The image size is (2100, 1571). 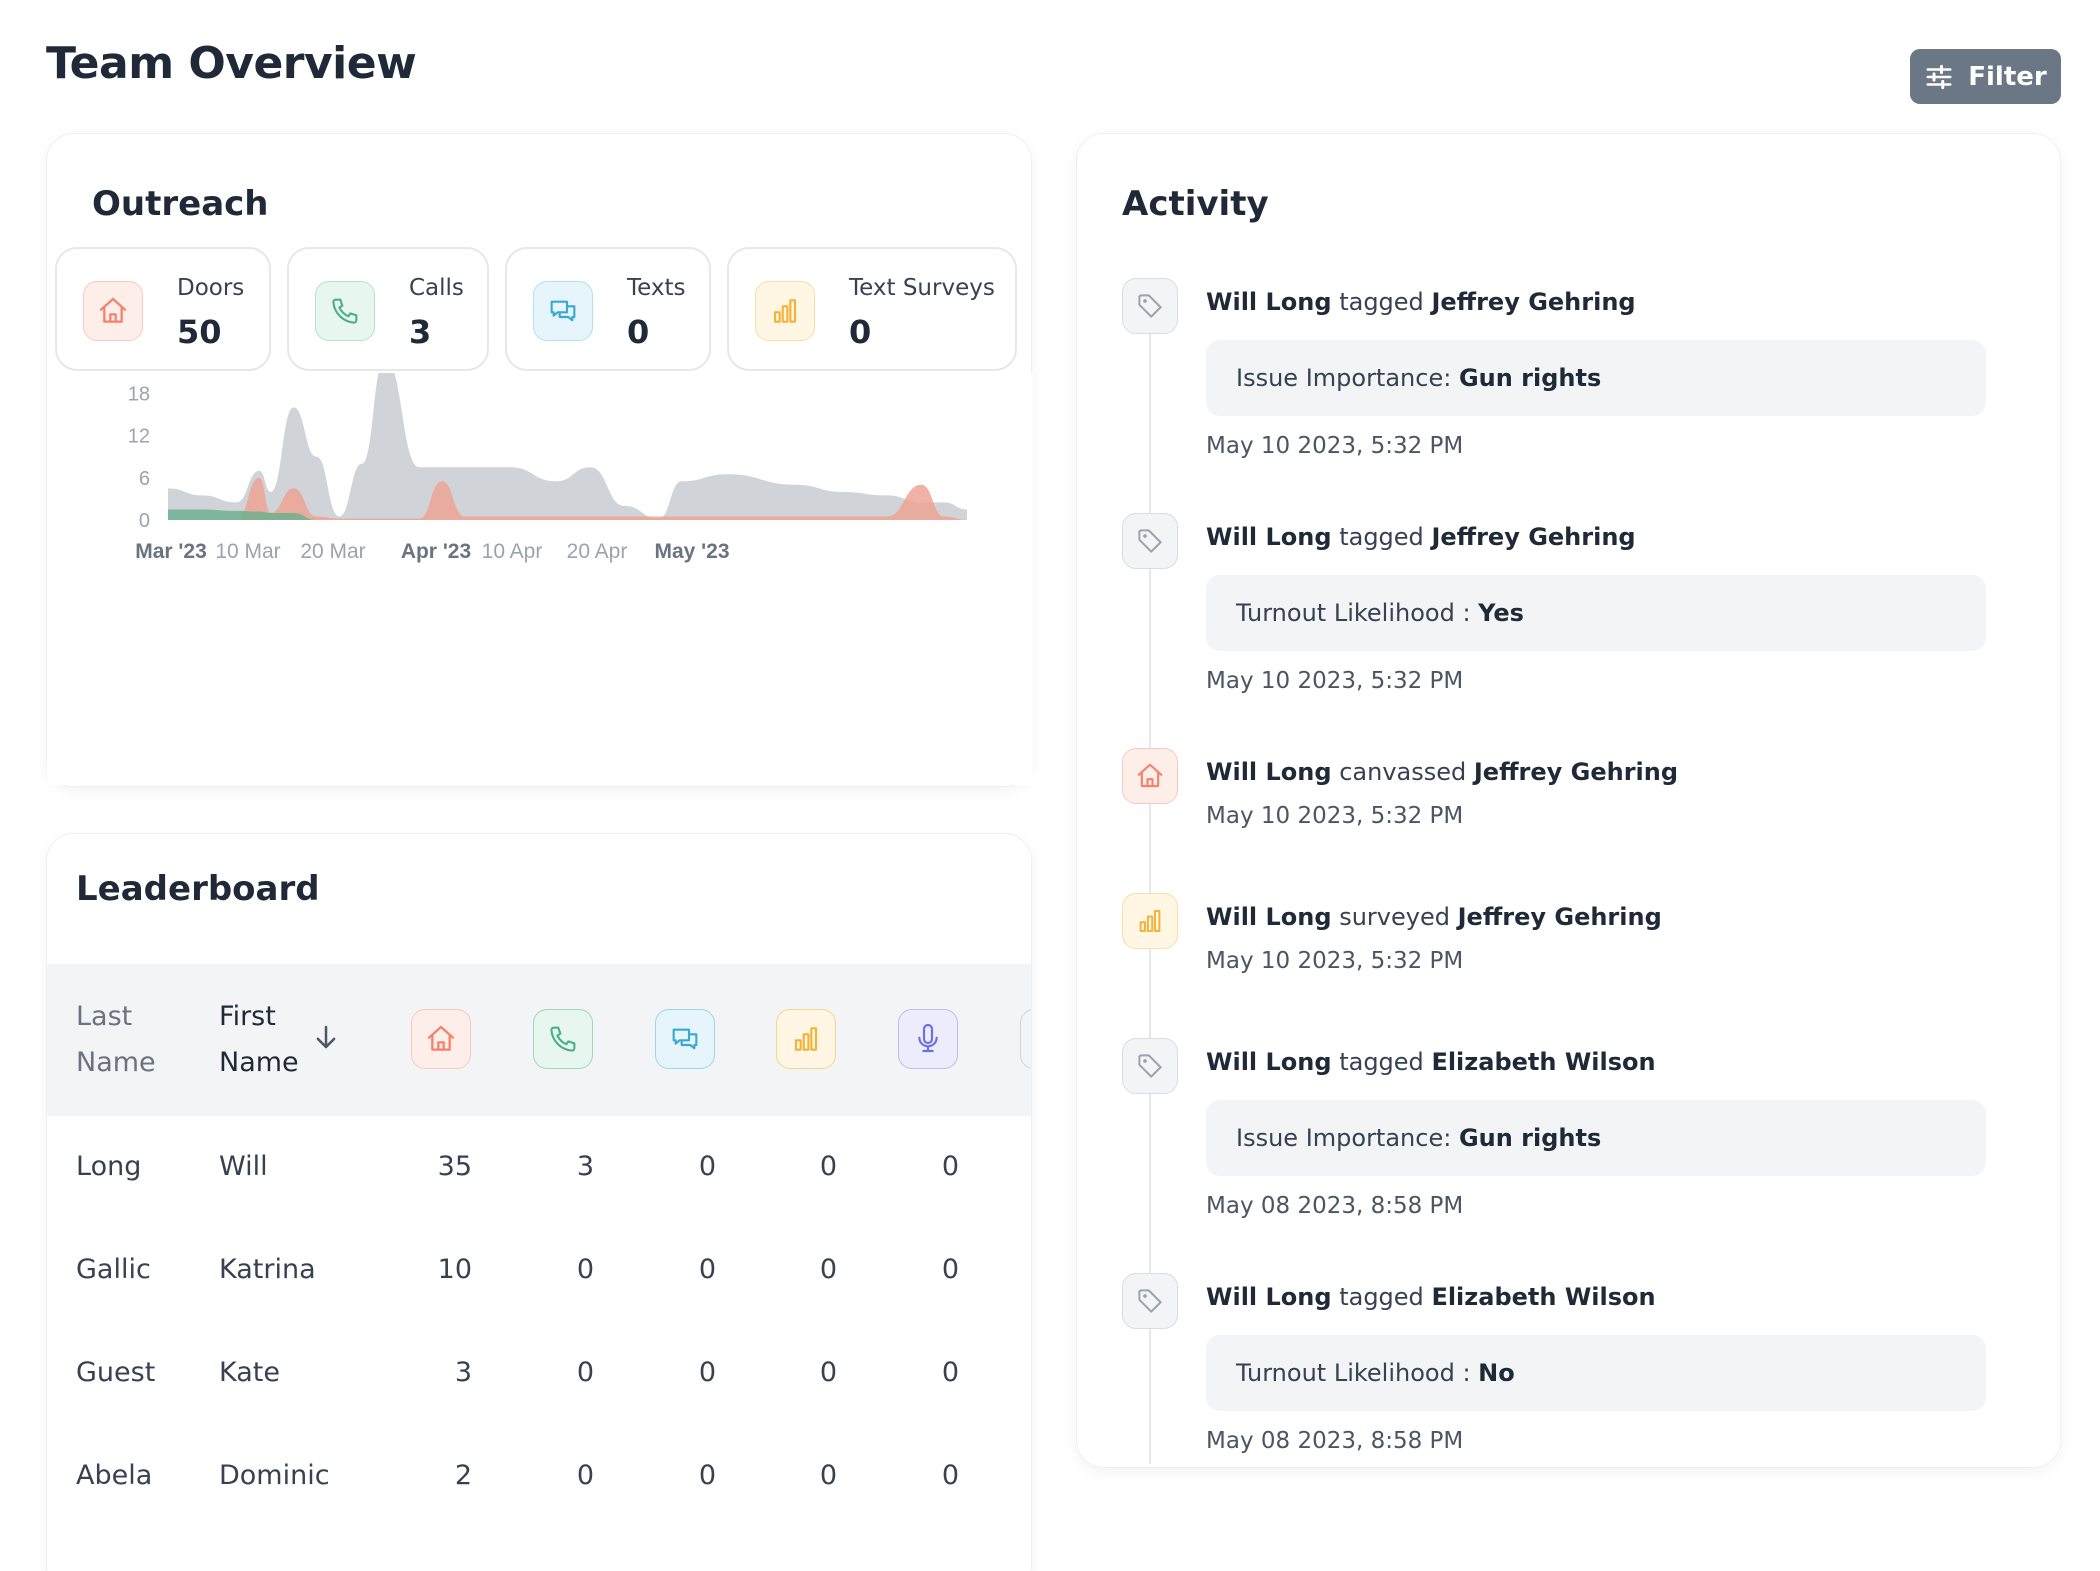 What do you see at coordinates (139, 437) in the screenshot?
I see `y-tick-label: 12` at bounding box center [139, 437].